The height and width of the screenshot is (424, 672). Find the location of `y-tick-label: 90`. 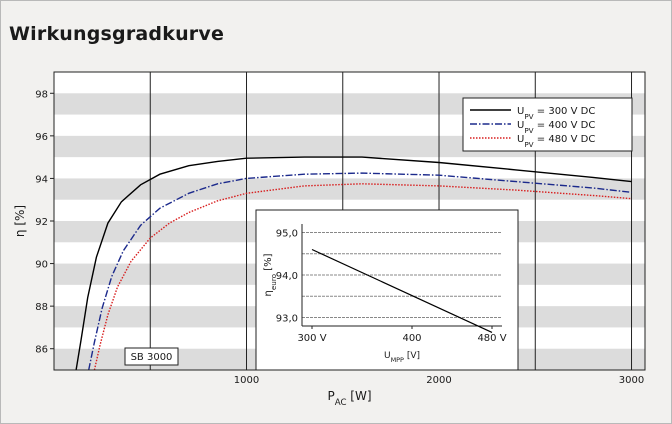

y-tick-label: 90 is located at coordinates (41, 265).